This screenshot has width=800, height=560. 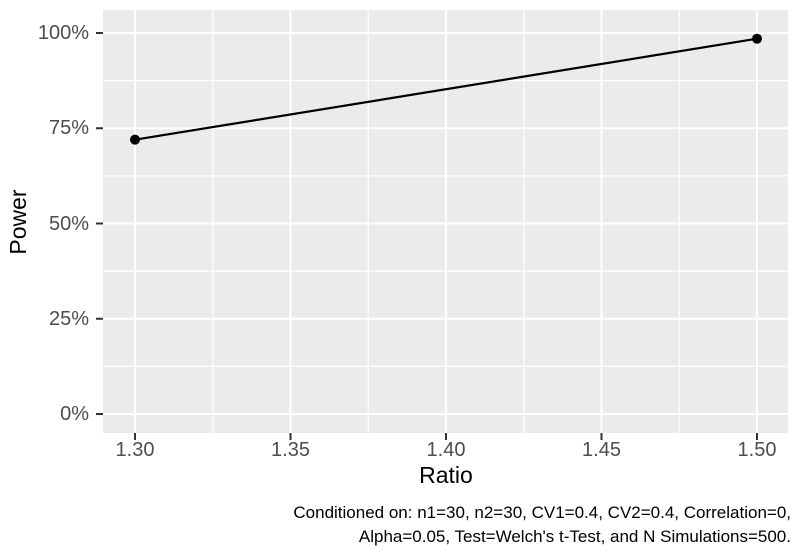 What do you see at coordinates (68, 318) in the screenshot?
I see `y-tick-label-25%: 25%` at bounding box center [68, 318].